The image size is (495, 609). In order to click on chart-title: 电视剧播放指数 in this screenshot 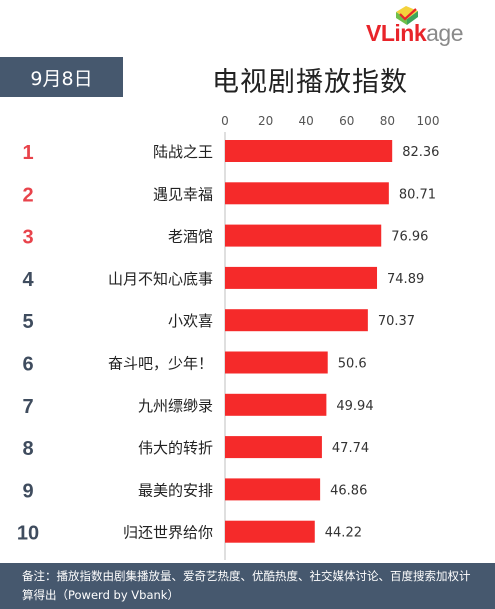, I will do `click(310, 82)`.